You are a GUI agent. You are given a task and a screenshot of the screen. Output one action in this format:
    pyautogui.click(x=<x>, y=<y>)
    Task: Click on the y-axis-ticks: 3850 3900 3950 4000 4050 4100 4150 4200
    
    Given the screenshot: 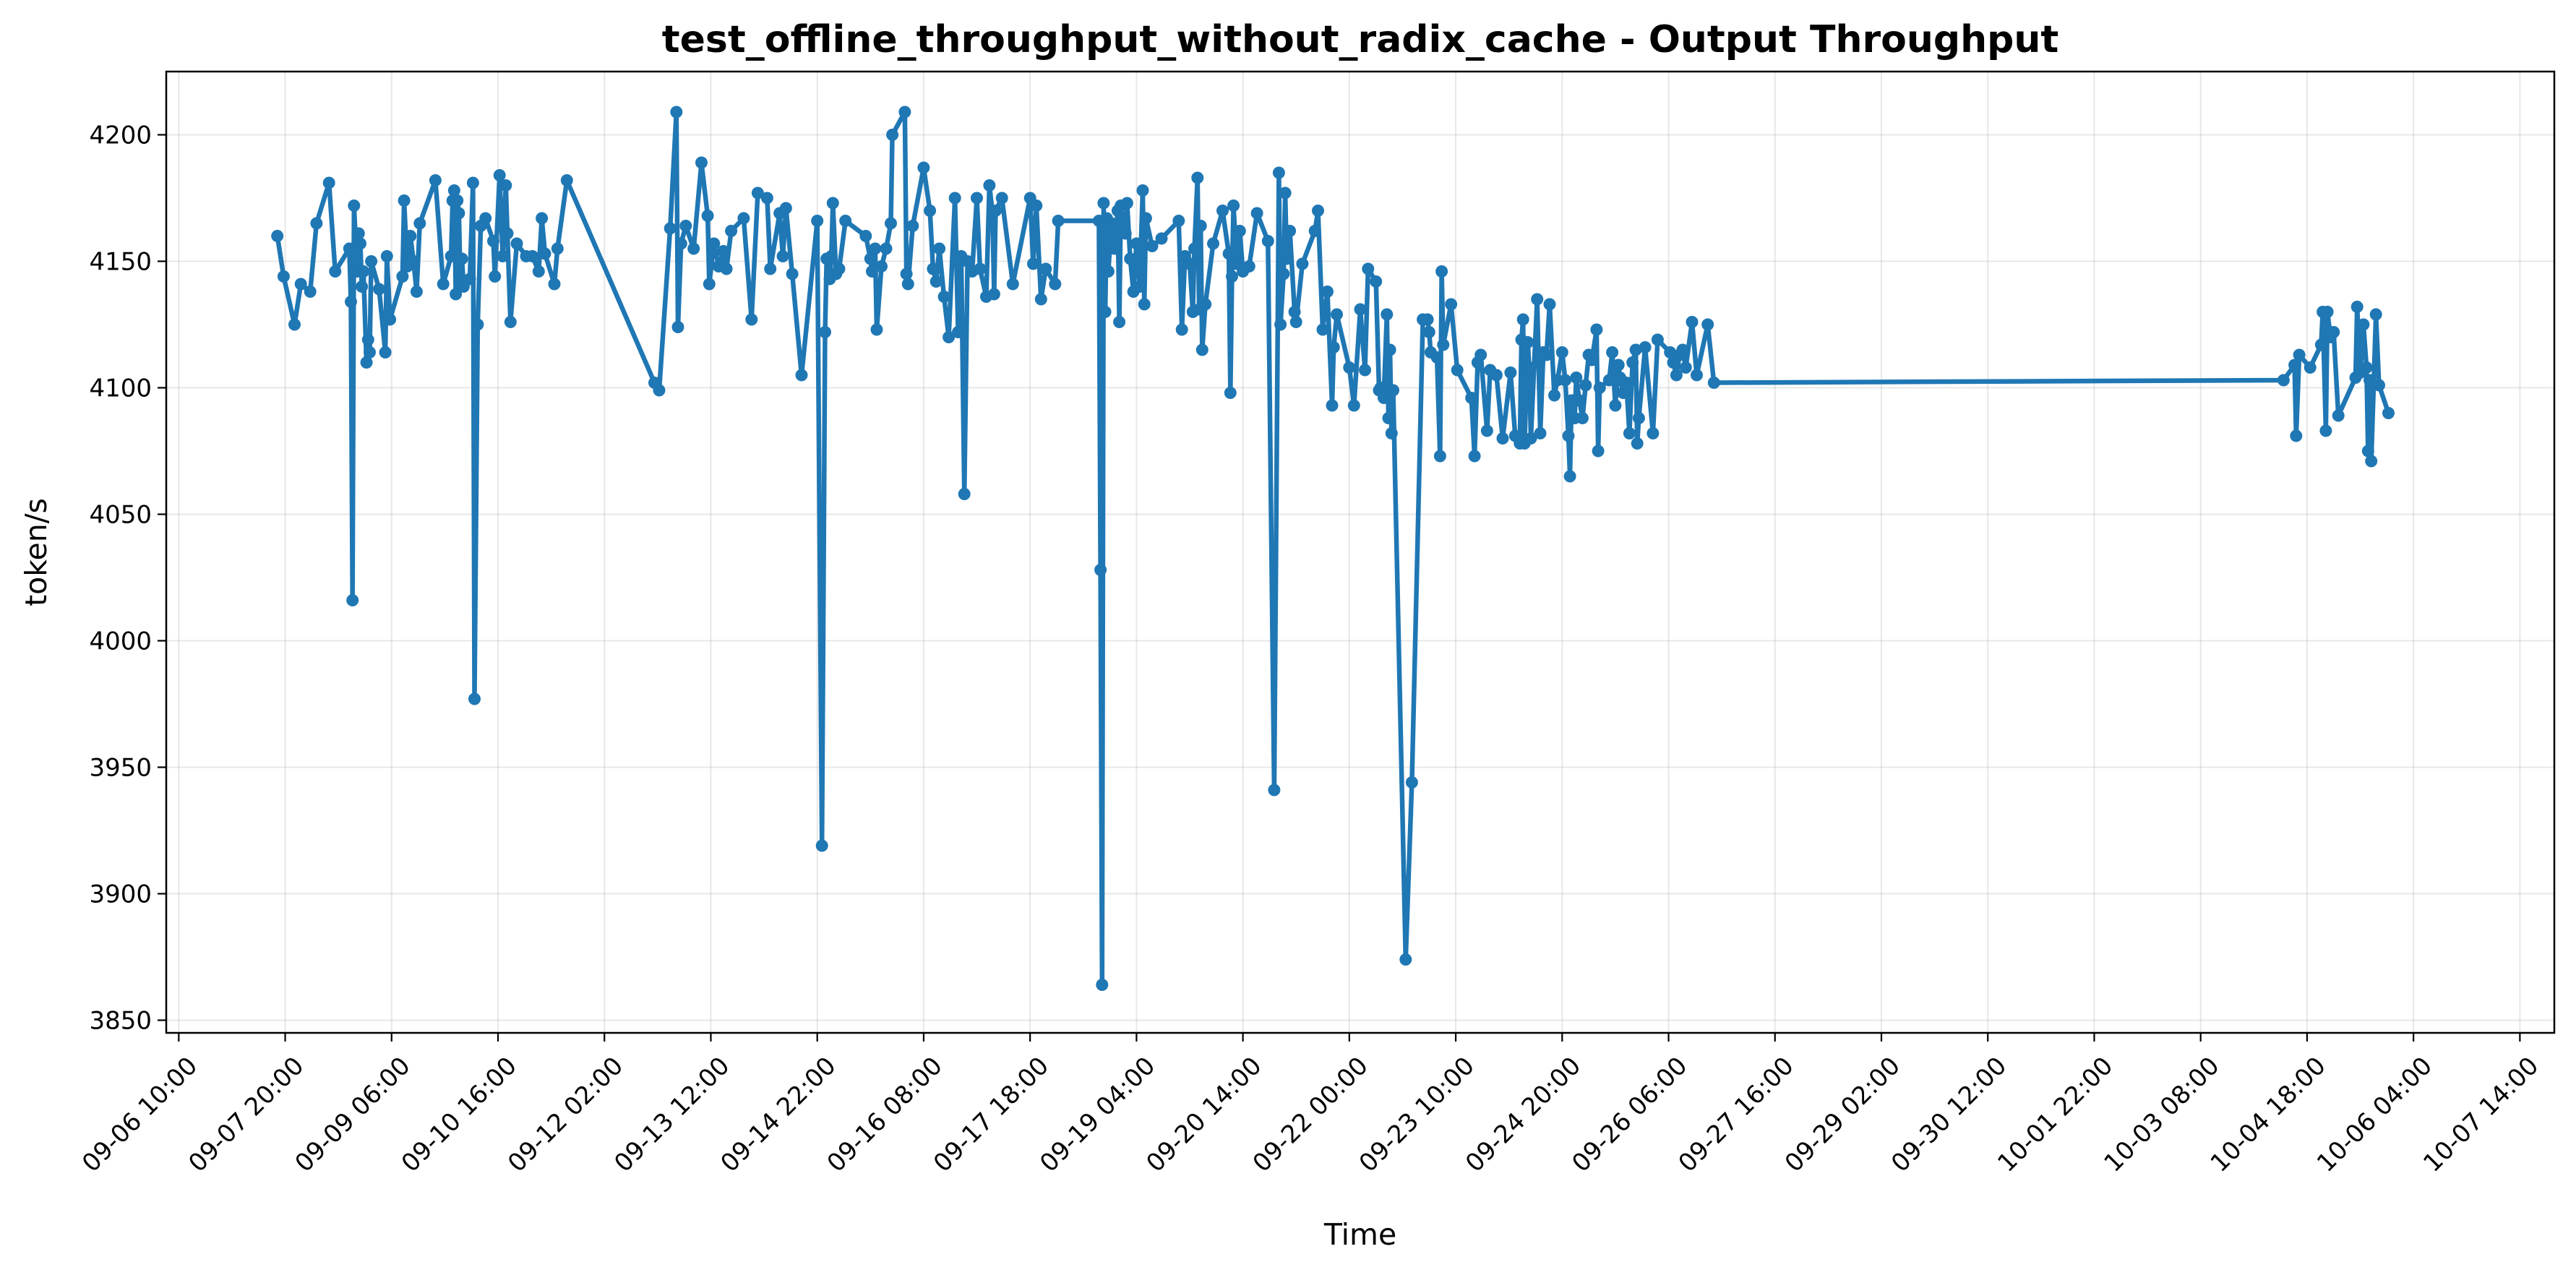 What is the action you would take?
    pyautogui.click(x=128, y=578)
    